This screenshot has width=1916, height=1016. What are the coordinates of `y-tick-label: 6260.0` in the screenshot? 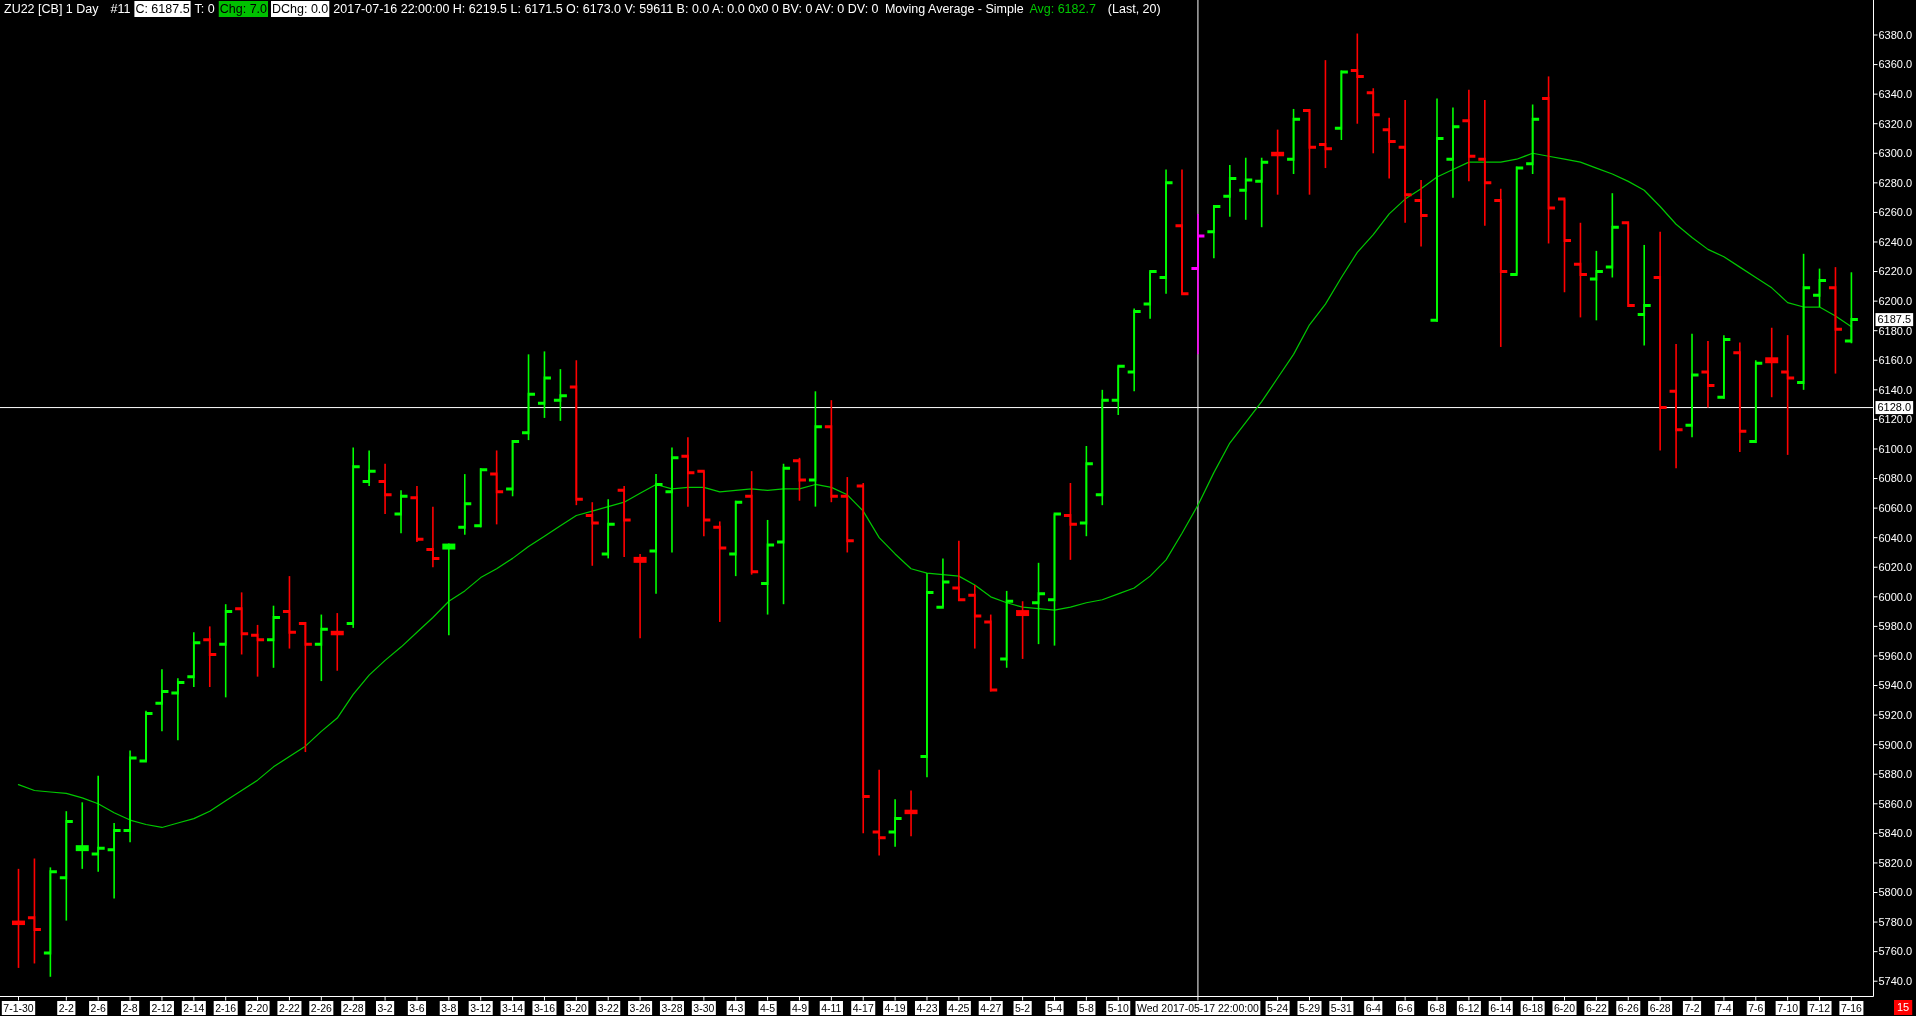 It's located at (1895, 212).